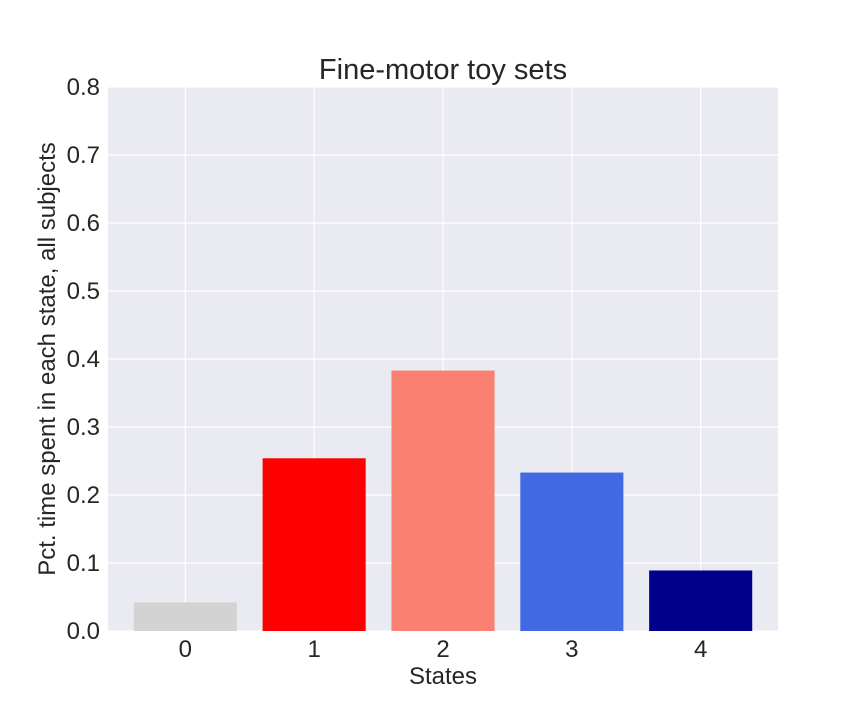 The width and height of the screenshot is (864, 720). I want to click on x-tick-label: 4, so click(700, 649).